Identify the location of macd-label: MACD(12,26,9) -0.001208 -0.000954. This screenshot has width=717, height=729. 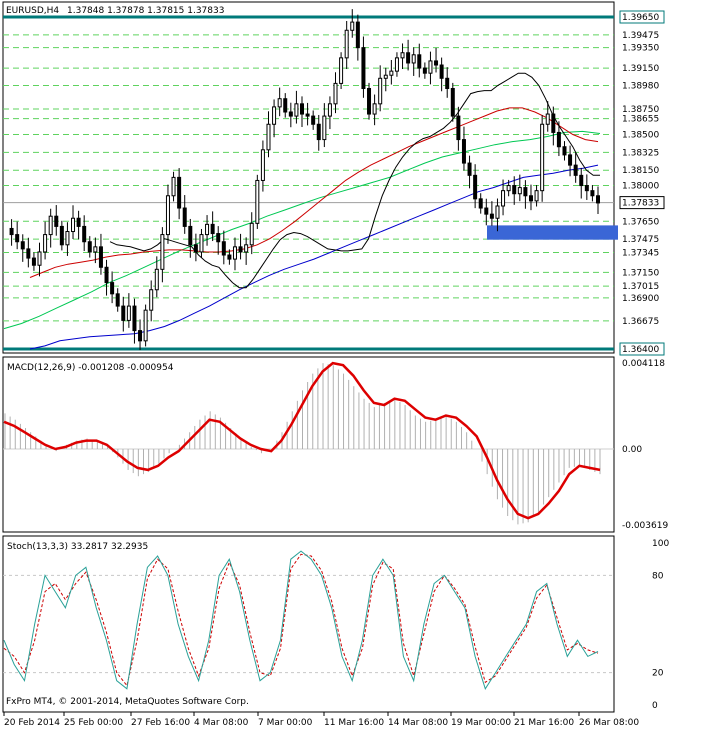
(90, 368).